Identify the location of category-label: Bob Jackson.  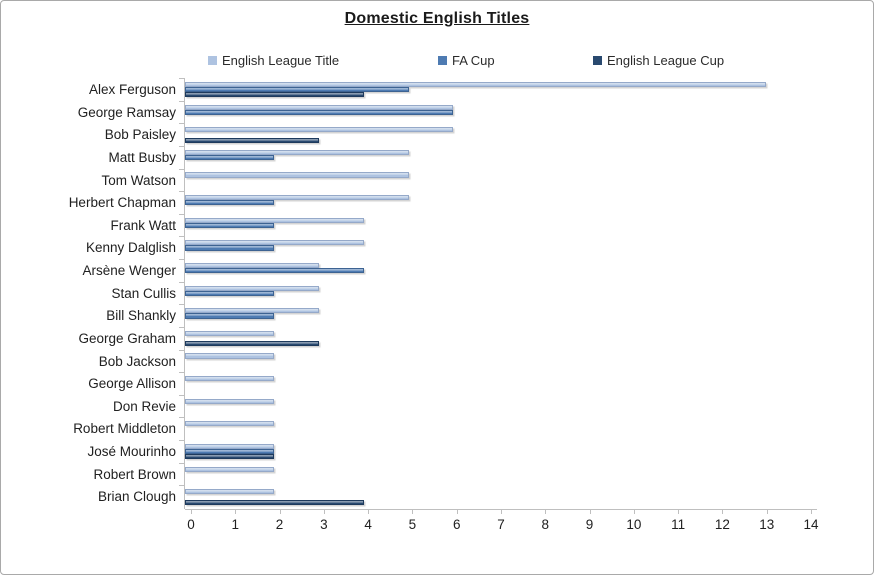
(137, 361).